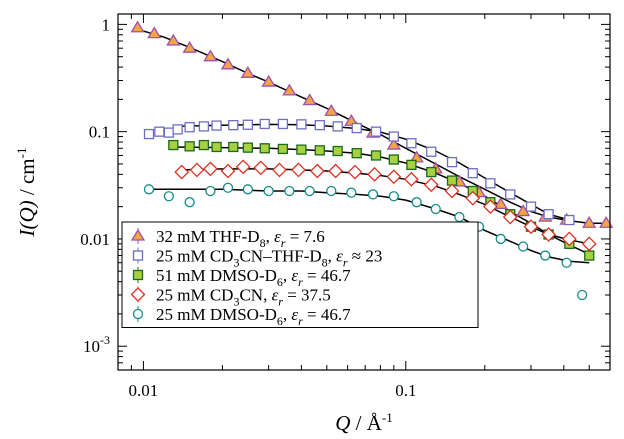  What do you see at coordinates (230, 297) in the screenshot?
I see `legend-item: 25 mM CD3CN, εr = 37.5` at bounding box center [230, 297].